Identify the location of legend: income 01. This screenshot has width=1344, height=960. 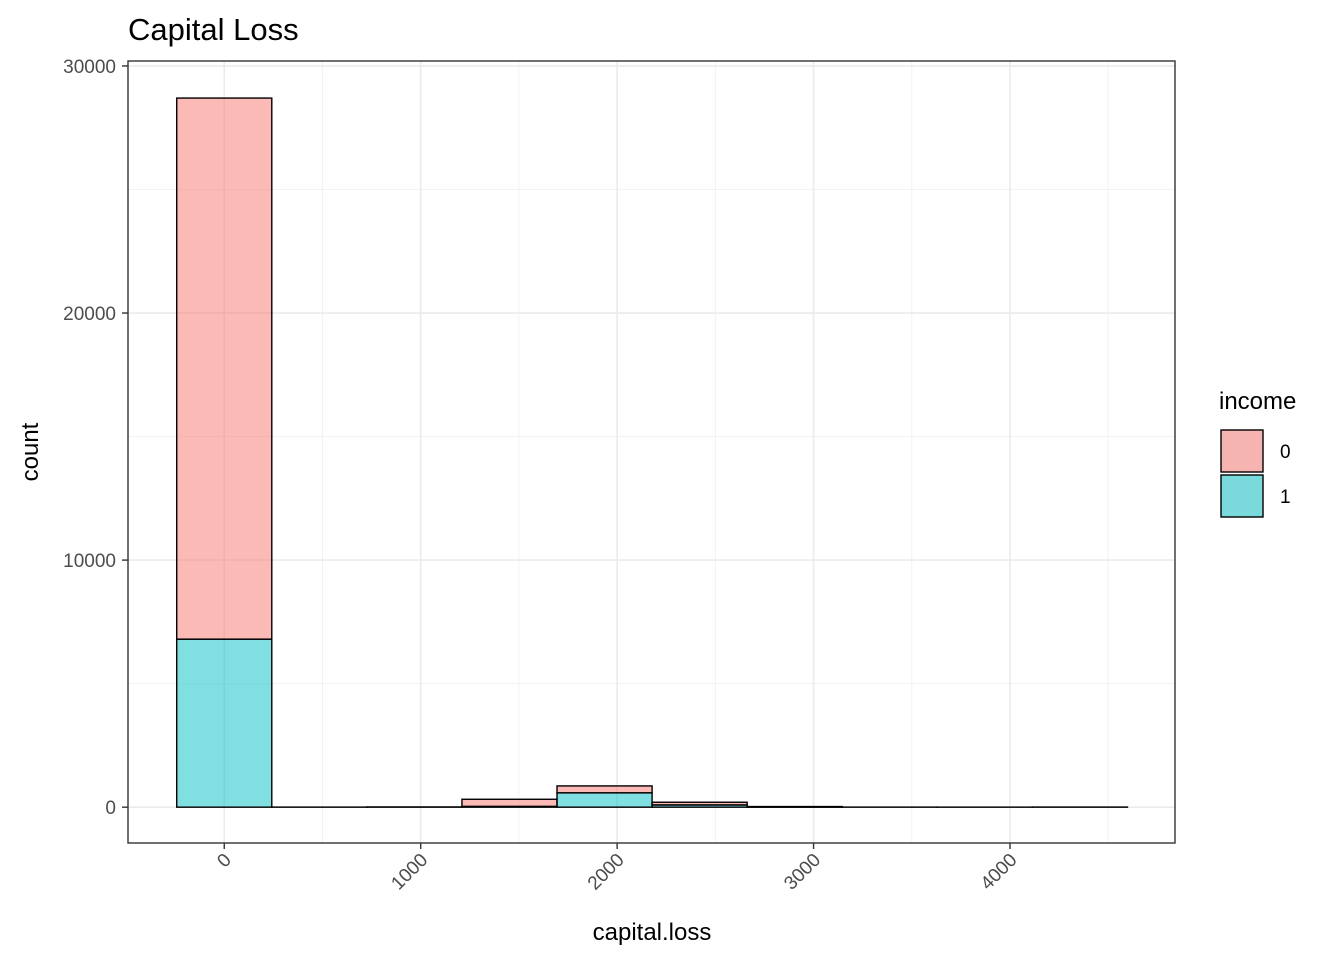
(1257, 453).